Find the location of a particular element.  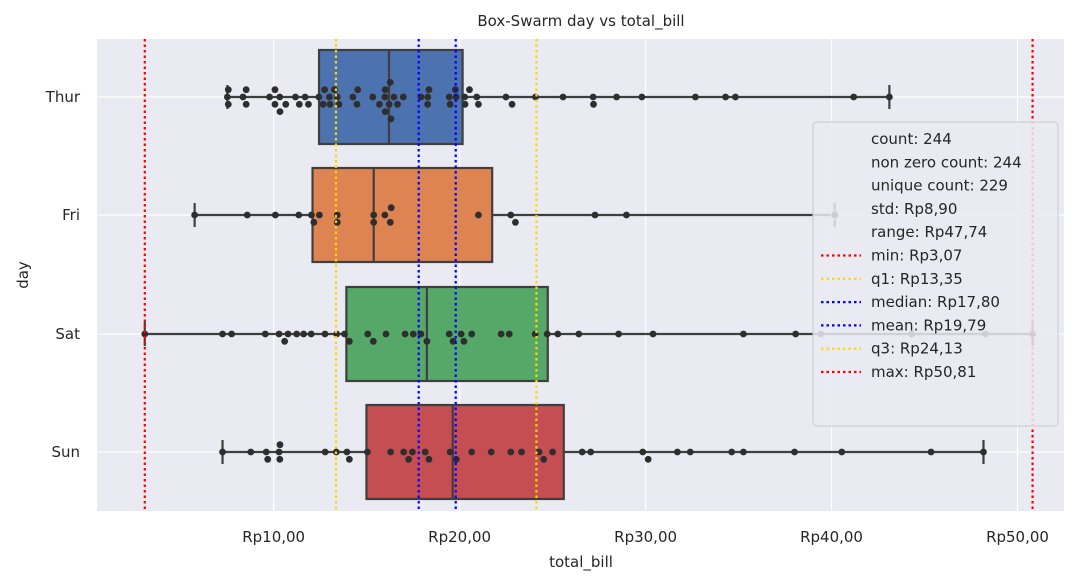

x-axis-label: total_bill is located at coordinates (581, 562).